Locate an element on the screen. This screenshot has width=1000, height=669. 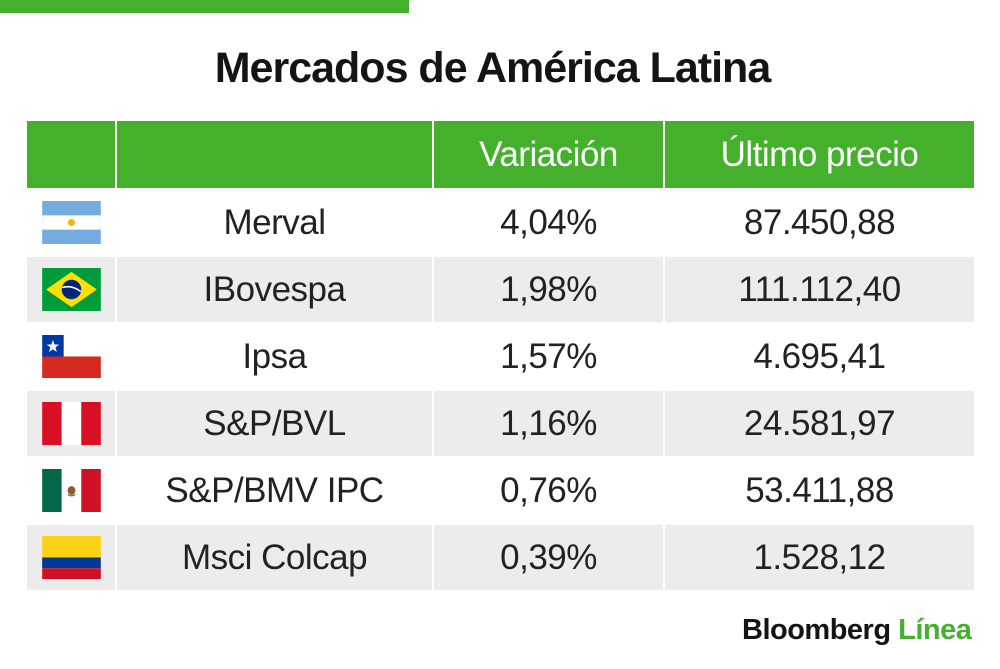
header-index-cell is located at coordinates (274, 154).